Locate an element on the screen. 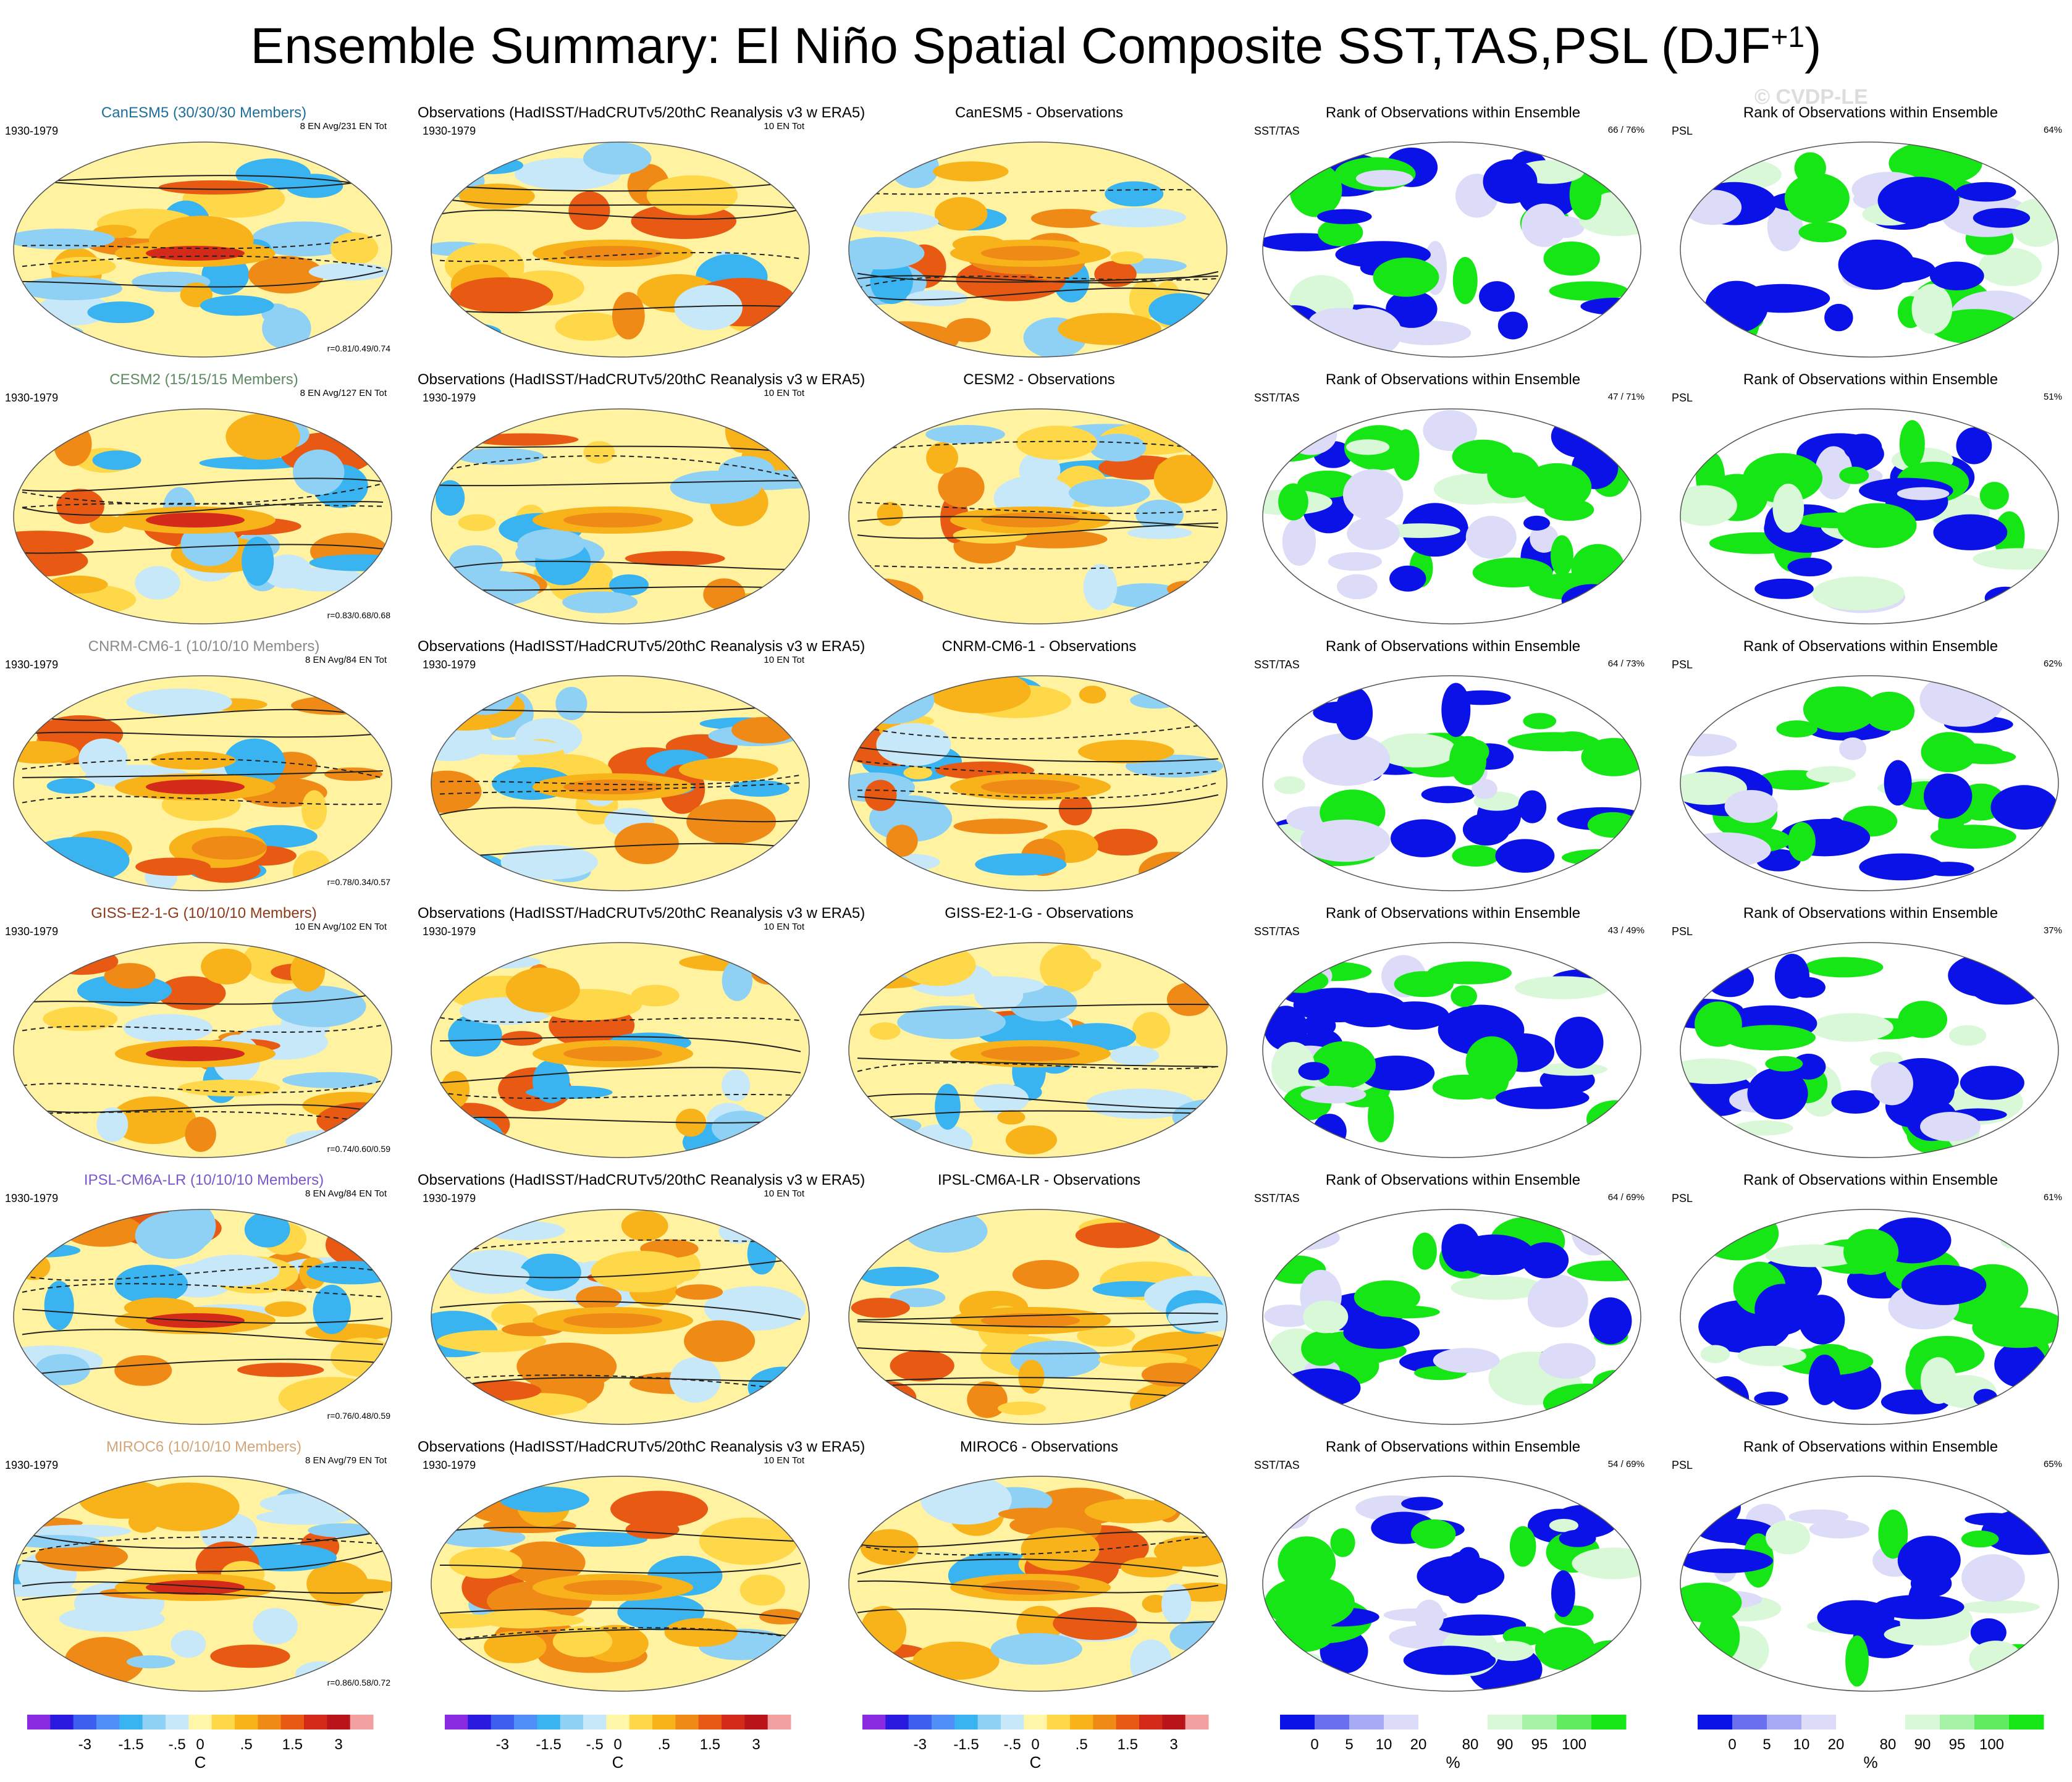  colorbar-tick-label: 5 is located at coordinates (1349, 1744).